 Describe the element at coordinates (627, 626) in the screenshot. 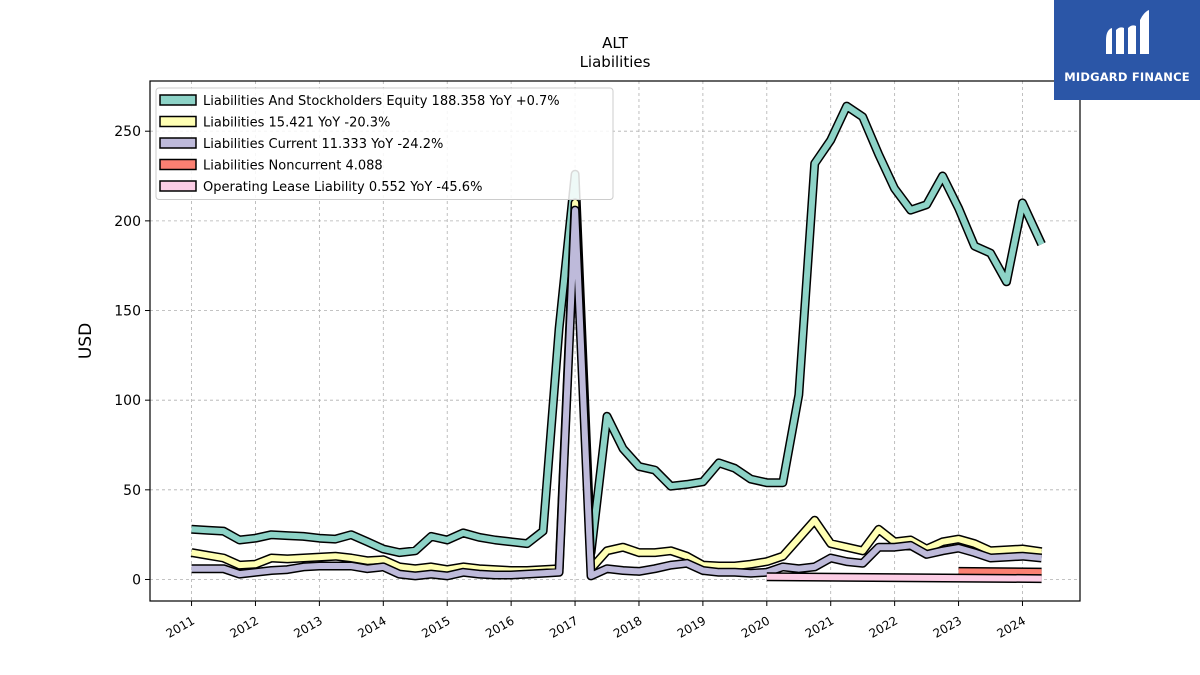

I see `x-tick-label: 2018` at that location.